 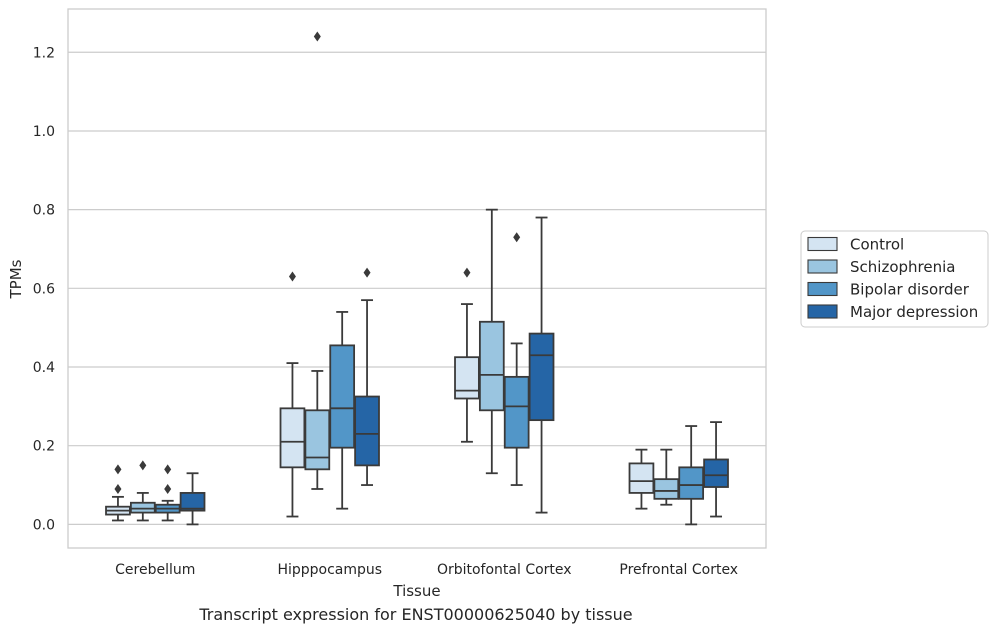 I want to click on x-axis-label: Tissue, so click(x=416, y=591).